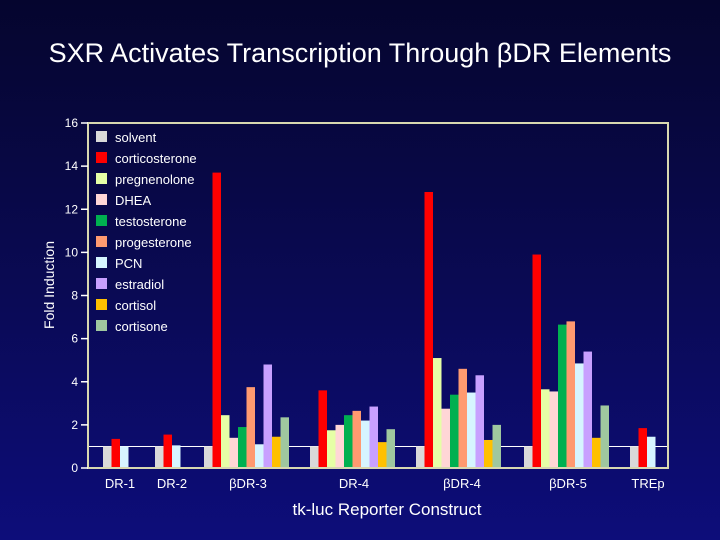  Describe the element at coordinates (156, 158) in the screenshot. I see `legend-label-corticosterone: corticosterone` at that location.